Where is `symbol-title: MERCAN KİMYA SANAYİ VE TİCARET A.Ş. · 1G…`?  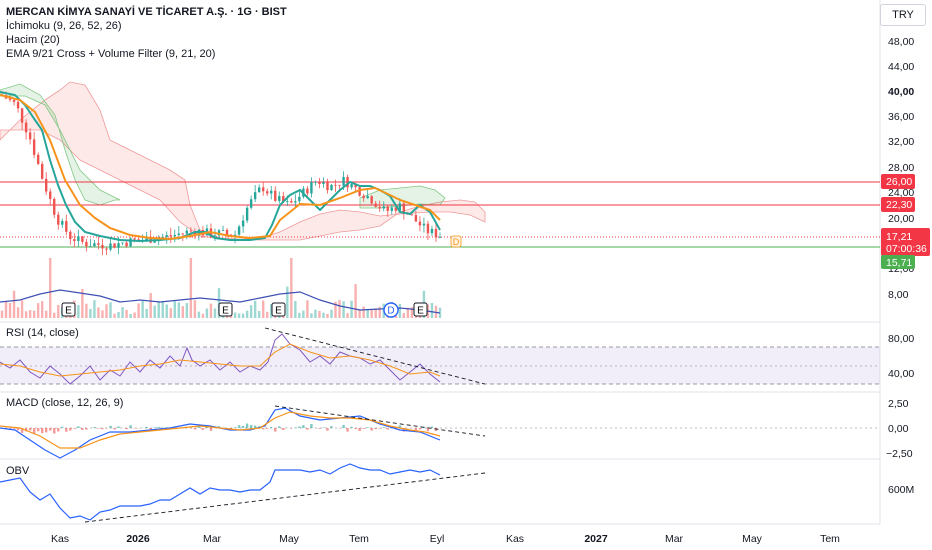 symbol-title: MERCAN KİMYA SANAYİ VE TİCARET A.Ş. · 1G… is located at coordinates (146, 12).